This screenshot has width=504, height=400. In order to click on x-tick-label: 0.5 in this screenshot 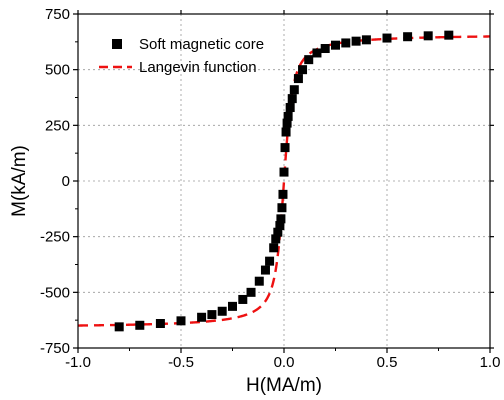, I will do `click(387, 362)`.